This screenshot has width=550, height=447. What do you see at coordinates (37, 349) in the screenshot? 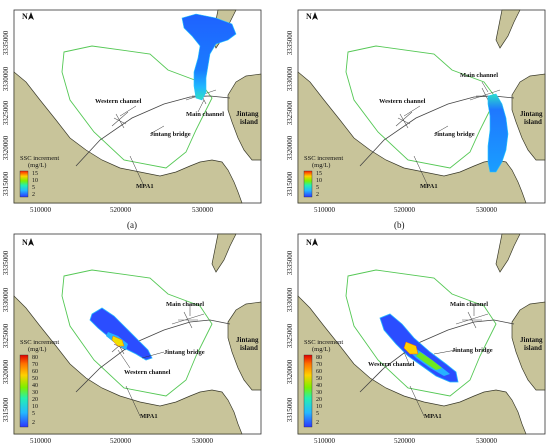
I see `legend-unit: (mg/L)` at bounding box center [37, 349].